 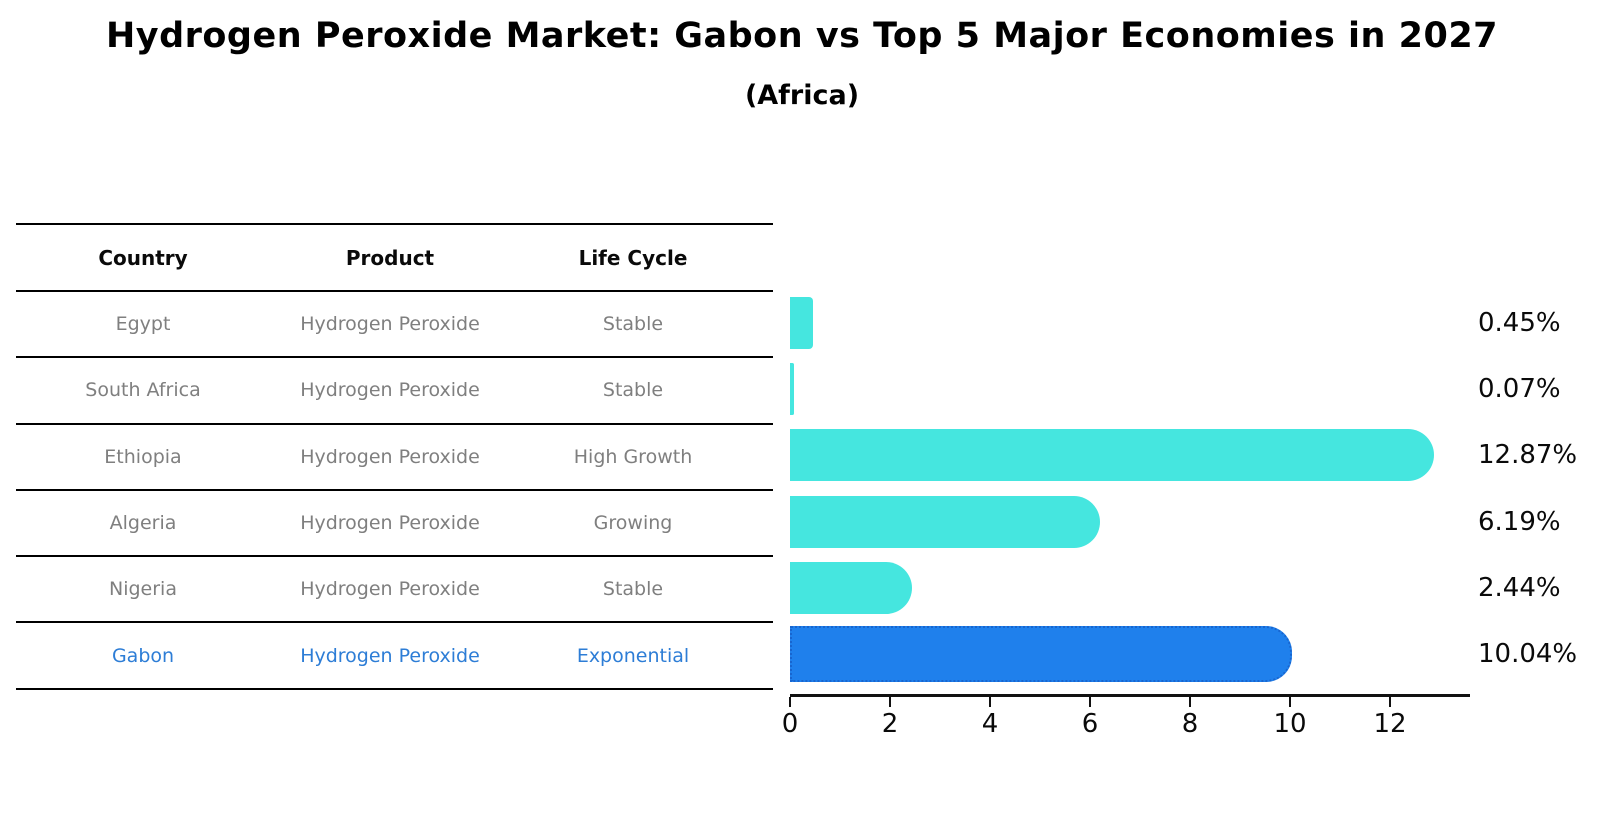 I want to click on table-row-gabon: Gabon Hydrogen Peroxide Exponential, so click(x=394, y=656).